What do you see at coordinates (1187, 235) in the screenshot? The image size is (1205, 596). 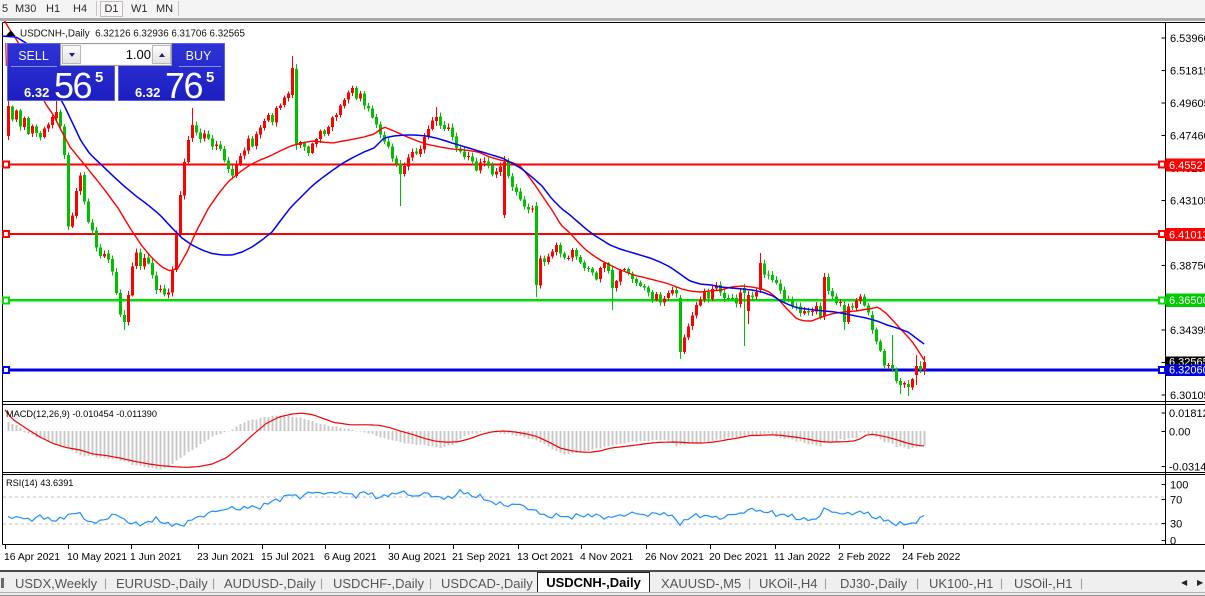 I see `svg-text: 6.41013` at bounding box center [1187, 235].